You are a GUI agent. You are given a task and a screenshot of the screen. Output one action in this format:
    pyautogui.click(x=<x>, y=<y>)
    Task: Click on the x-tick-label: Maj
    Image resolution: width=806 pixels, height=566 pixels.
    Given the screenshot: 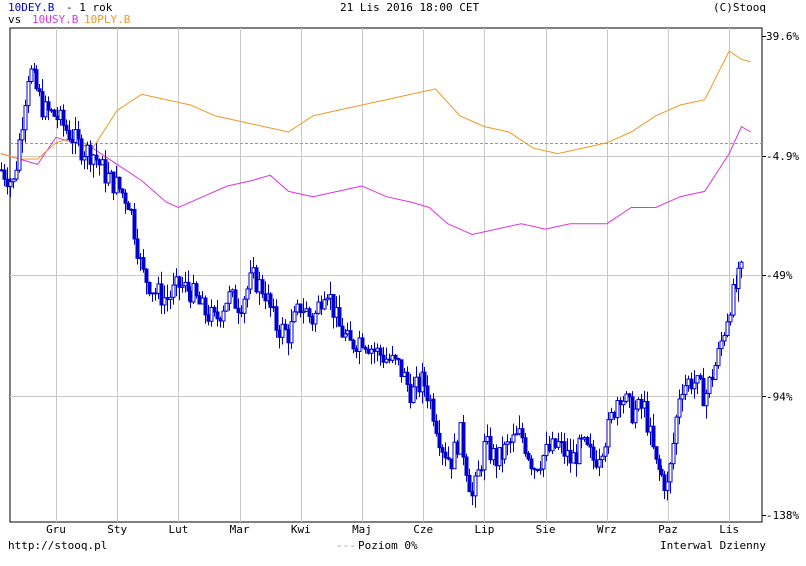 What is the action you would take?
    pyautogui.click(x=362, y=529)
    